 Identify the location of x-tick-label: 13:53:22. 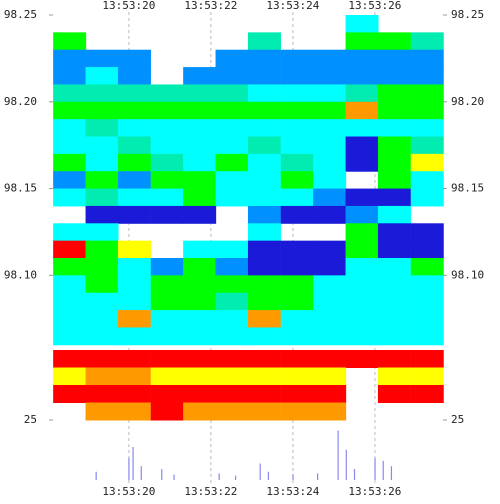
(210, 6).